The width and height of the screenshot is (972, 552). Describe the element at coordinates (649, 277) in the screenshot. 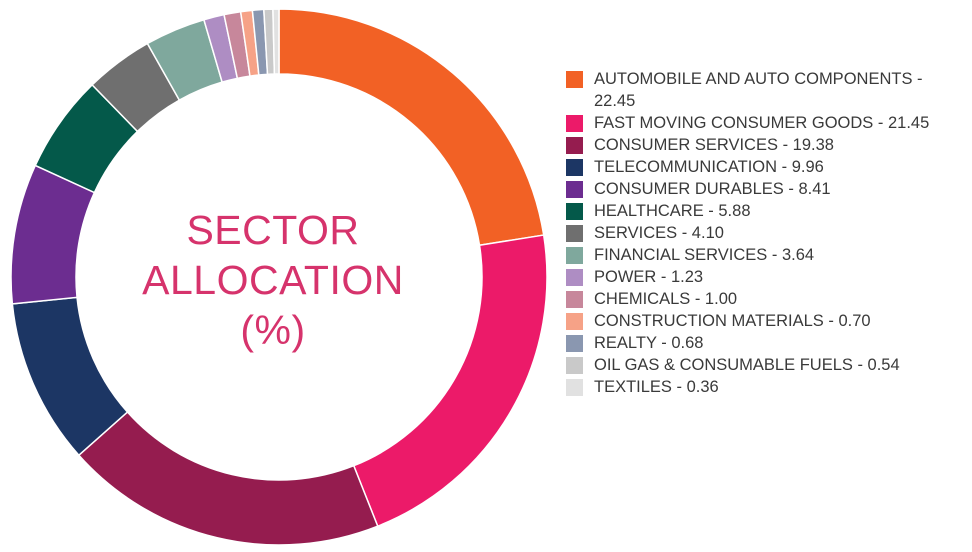

I see `legend-label-8: POWER - 1.23` at that location.